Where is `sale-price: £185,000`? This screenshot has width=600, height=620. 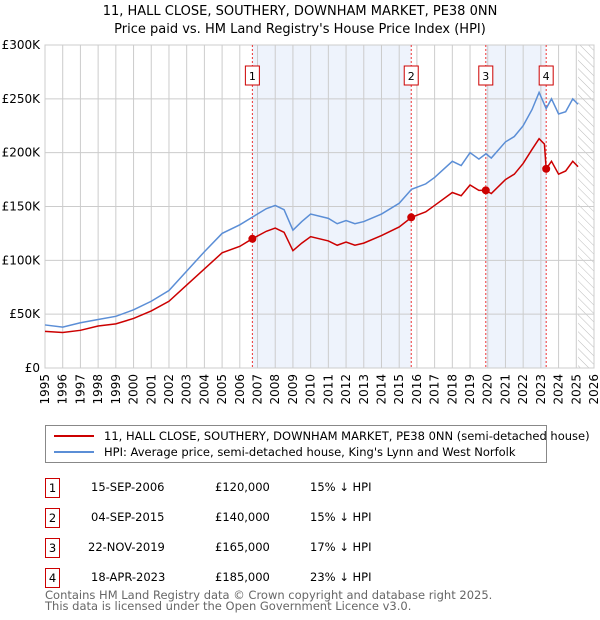 sale-price: £185,000 is located at coordinates (242, 577).